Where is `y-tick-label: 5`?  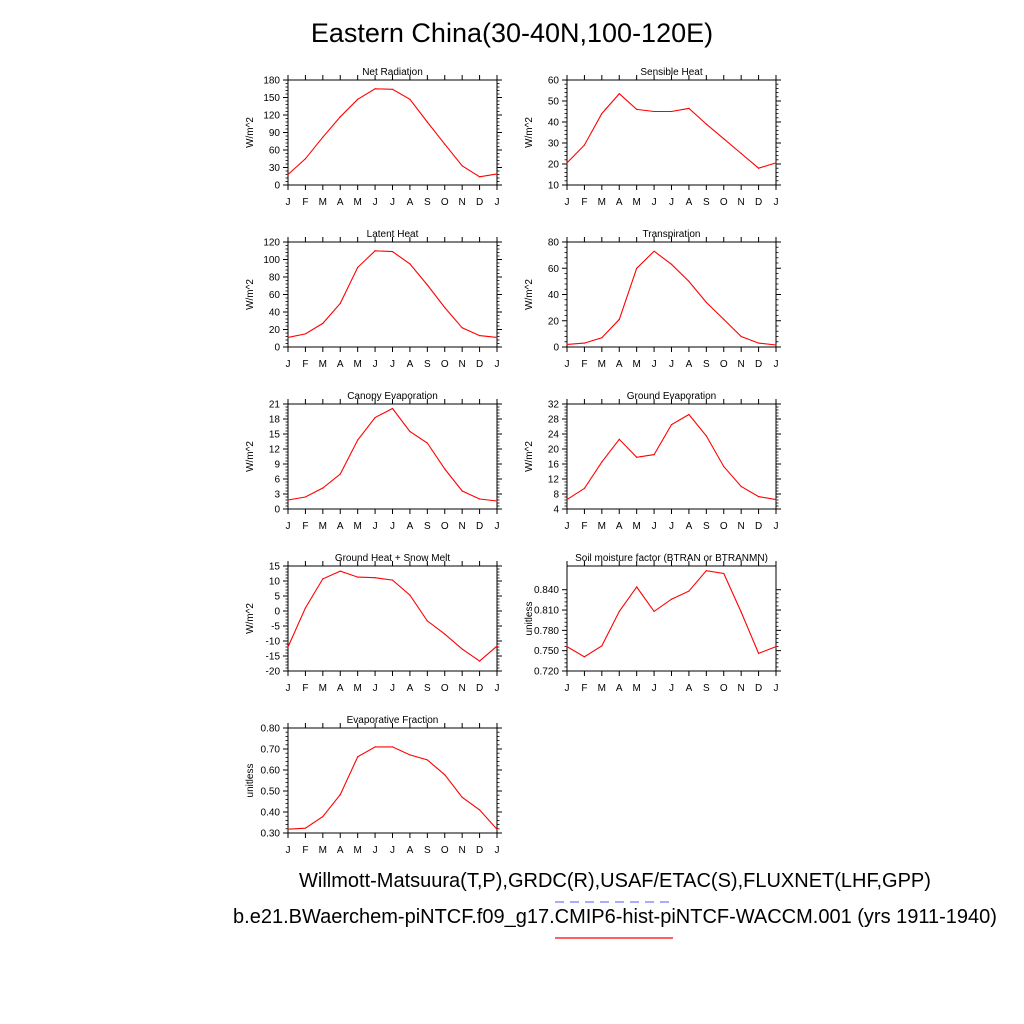
y-tick-label: 5 is located at coordinates (277, 597).